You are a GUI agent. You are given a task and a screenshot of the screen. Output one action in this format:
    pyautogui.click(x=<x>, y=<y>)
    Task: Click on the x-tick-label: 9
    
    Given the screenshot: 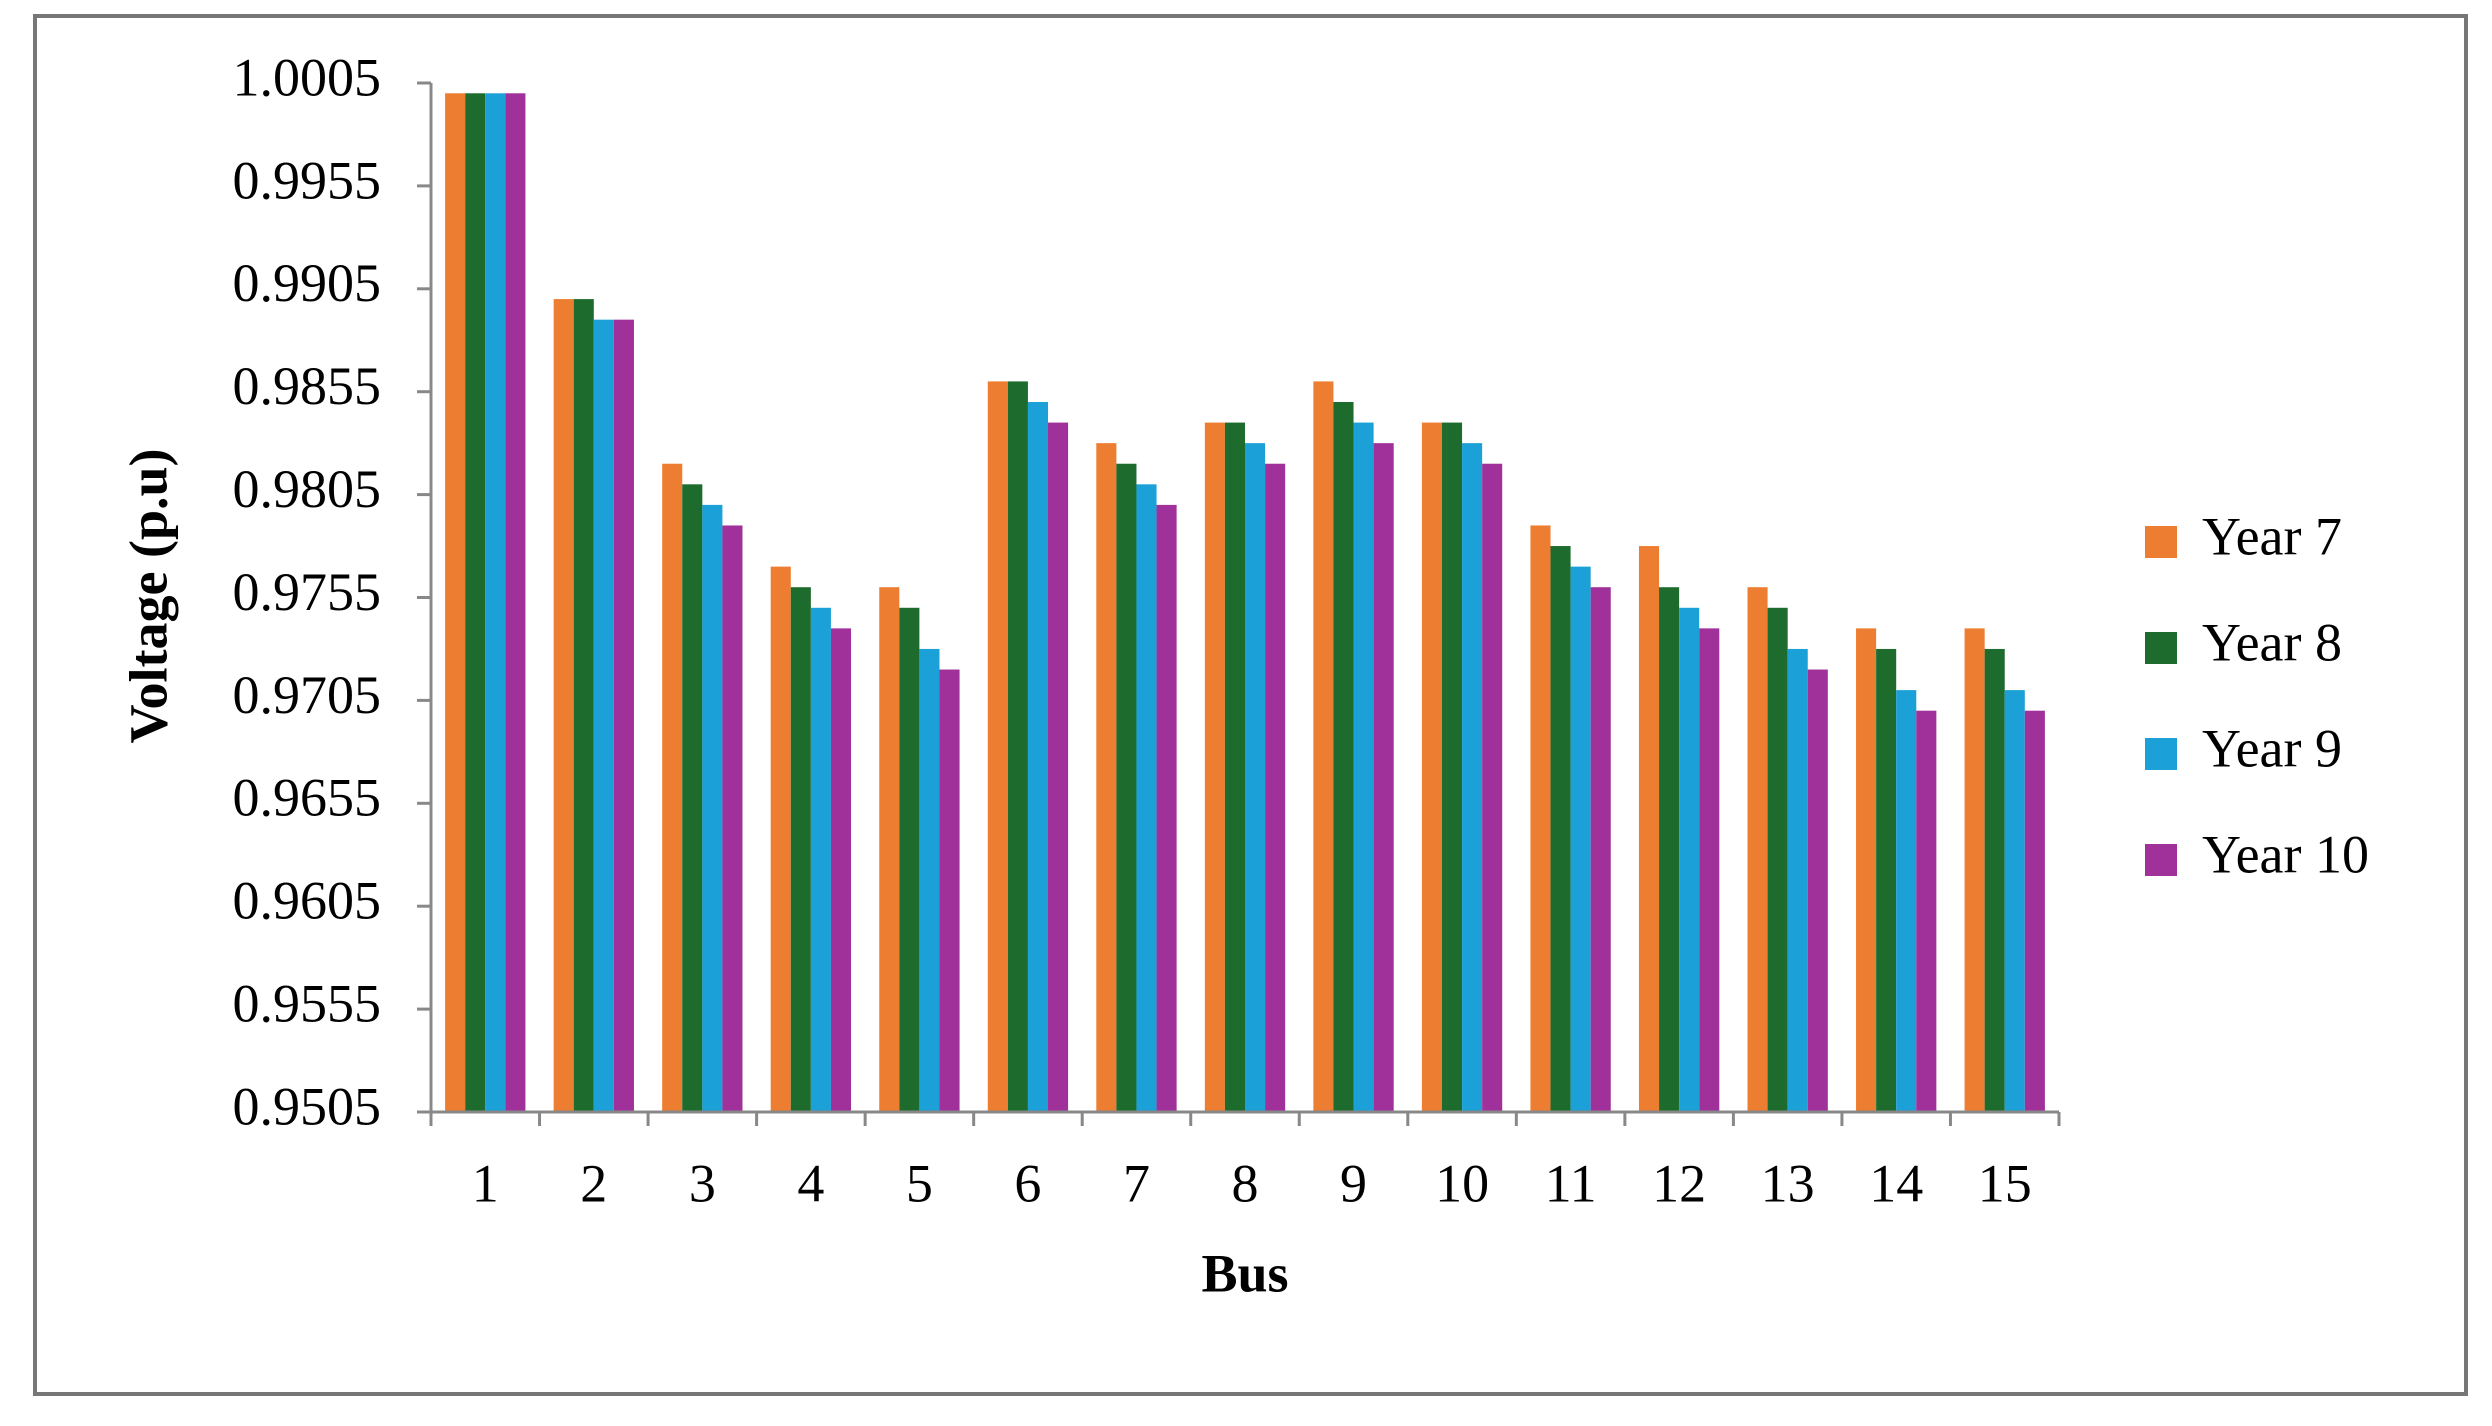 What is the action you would take?
    pyautogui.click(x=1353, y=1183)
    